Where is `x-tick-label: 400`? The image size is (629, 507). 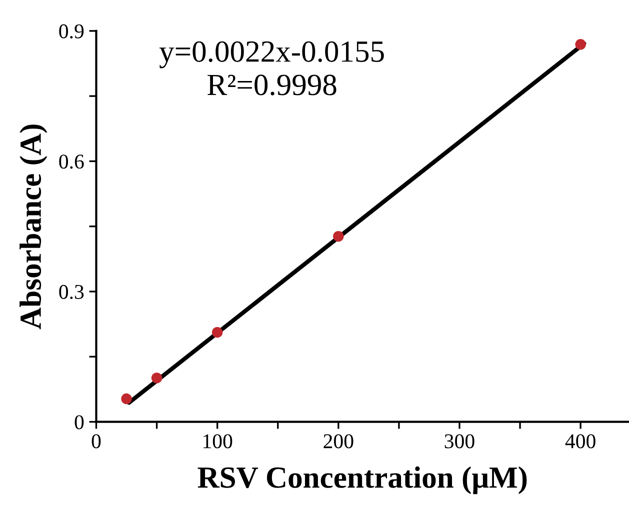 x-tick-label: 400 is located at coordinates (580, 441).